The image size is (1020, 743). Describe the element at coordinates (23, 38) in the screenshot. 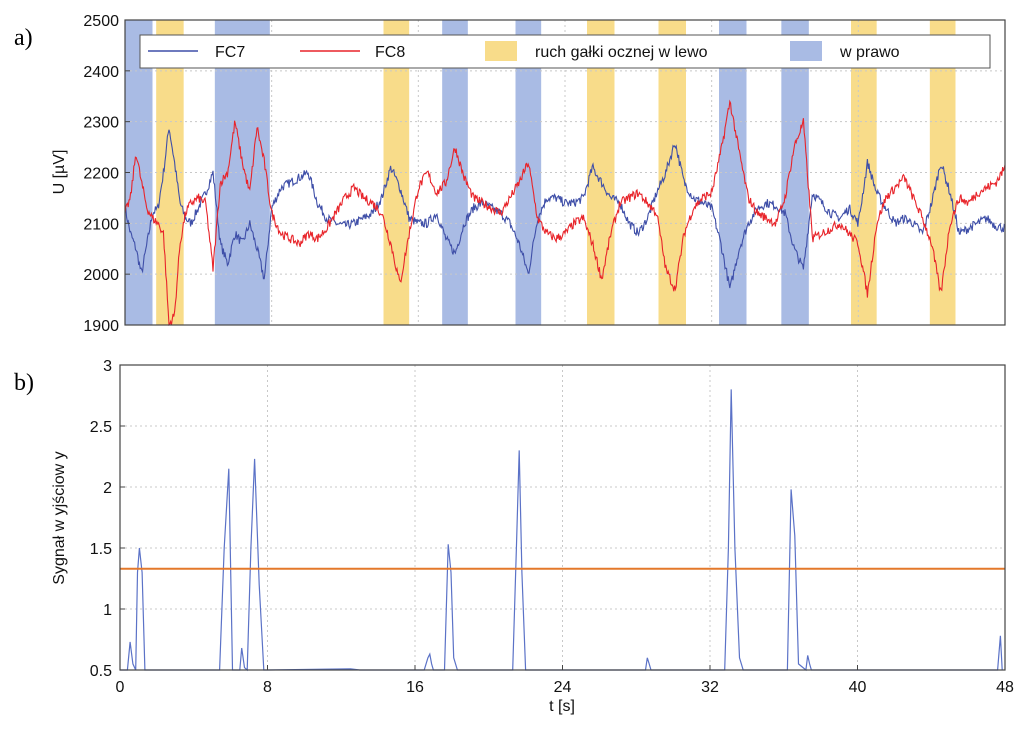

I see `panel-a-label: a)` at that location.